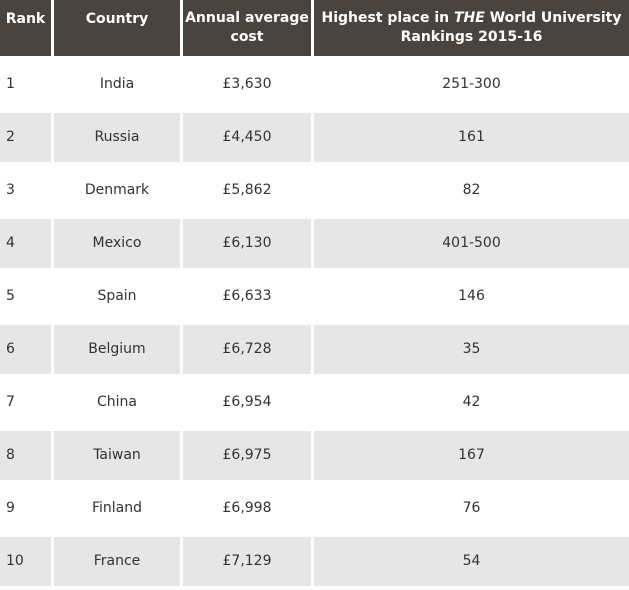  What do you see at coordinates (118, 298) in the screenshot?
I see `cell-country: Spain` at bounding box center [118, 298].